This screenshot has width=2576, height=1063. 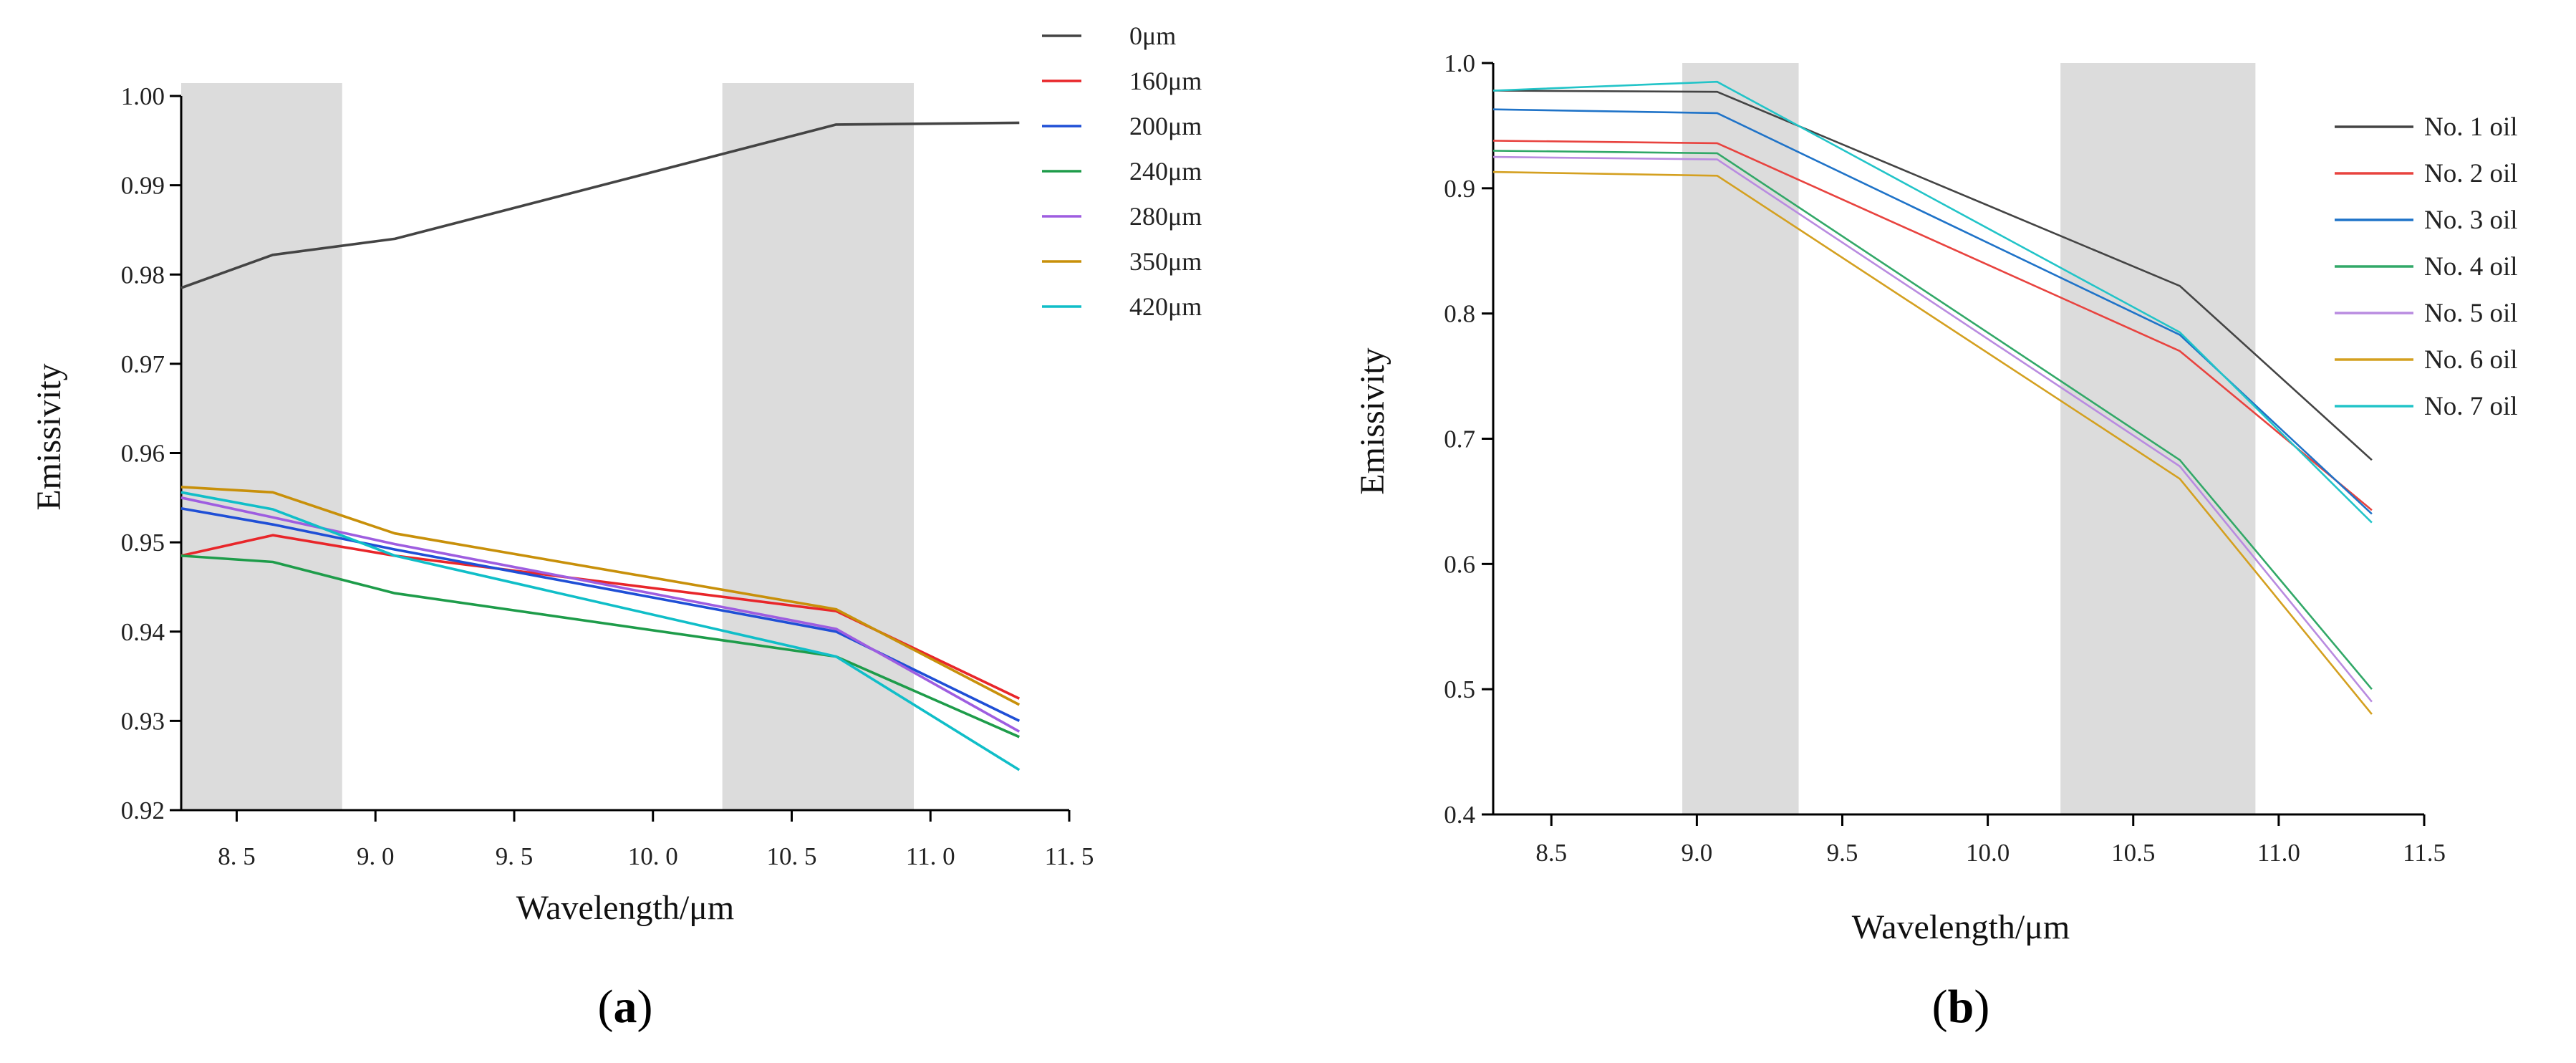 What do you see at coordinates (143, 364) in the screenshot?
I see `y-tick-label: 0.97` at bounding box center [143, 364].